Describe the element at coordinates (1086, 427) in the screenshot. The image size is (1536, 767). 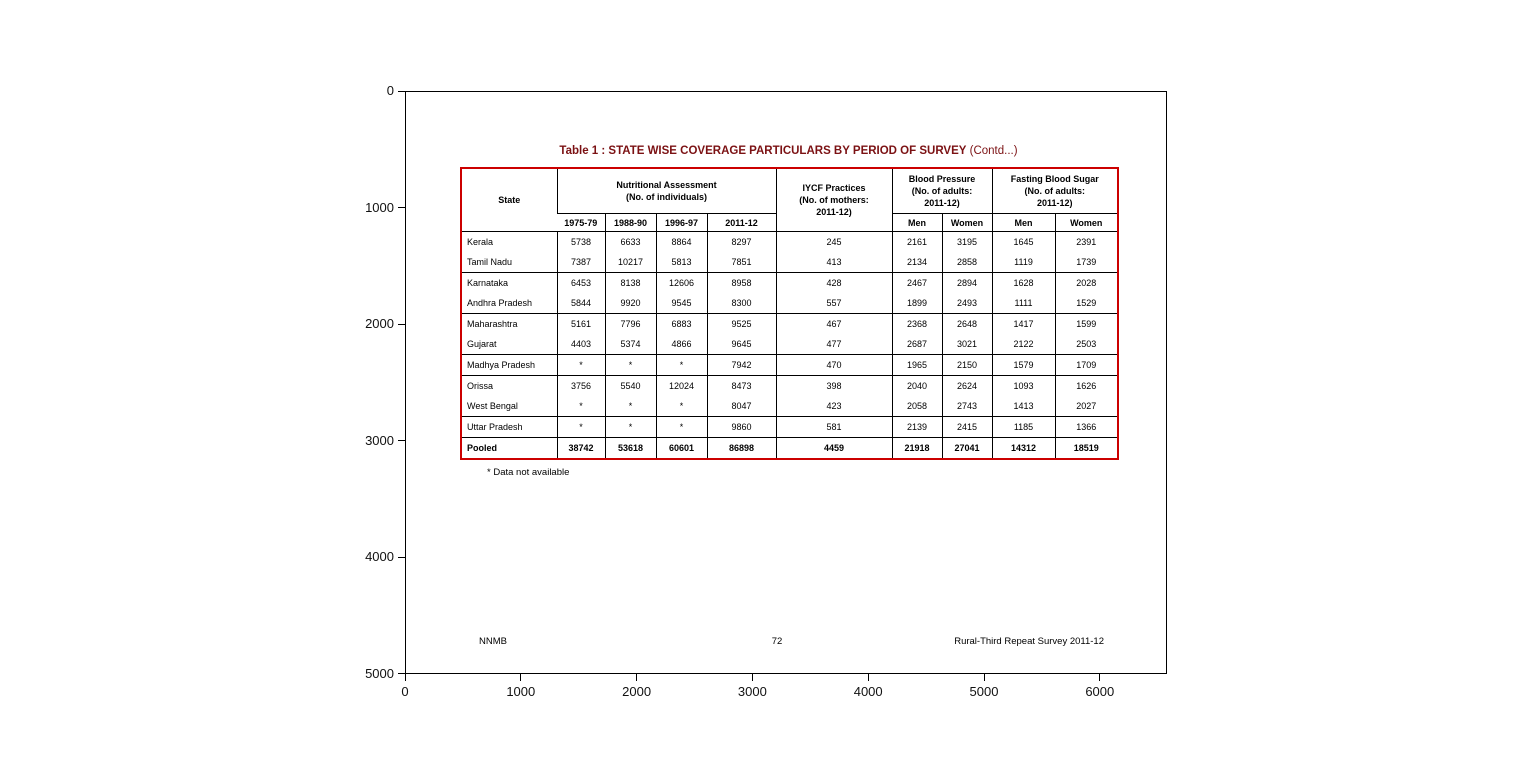
I see `value-cell: 1366` at that location.